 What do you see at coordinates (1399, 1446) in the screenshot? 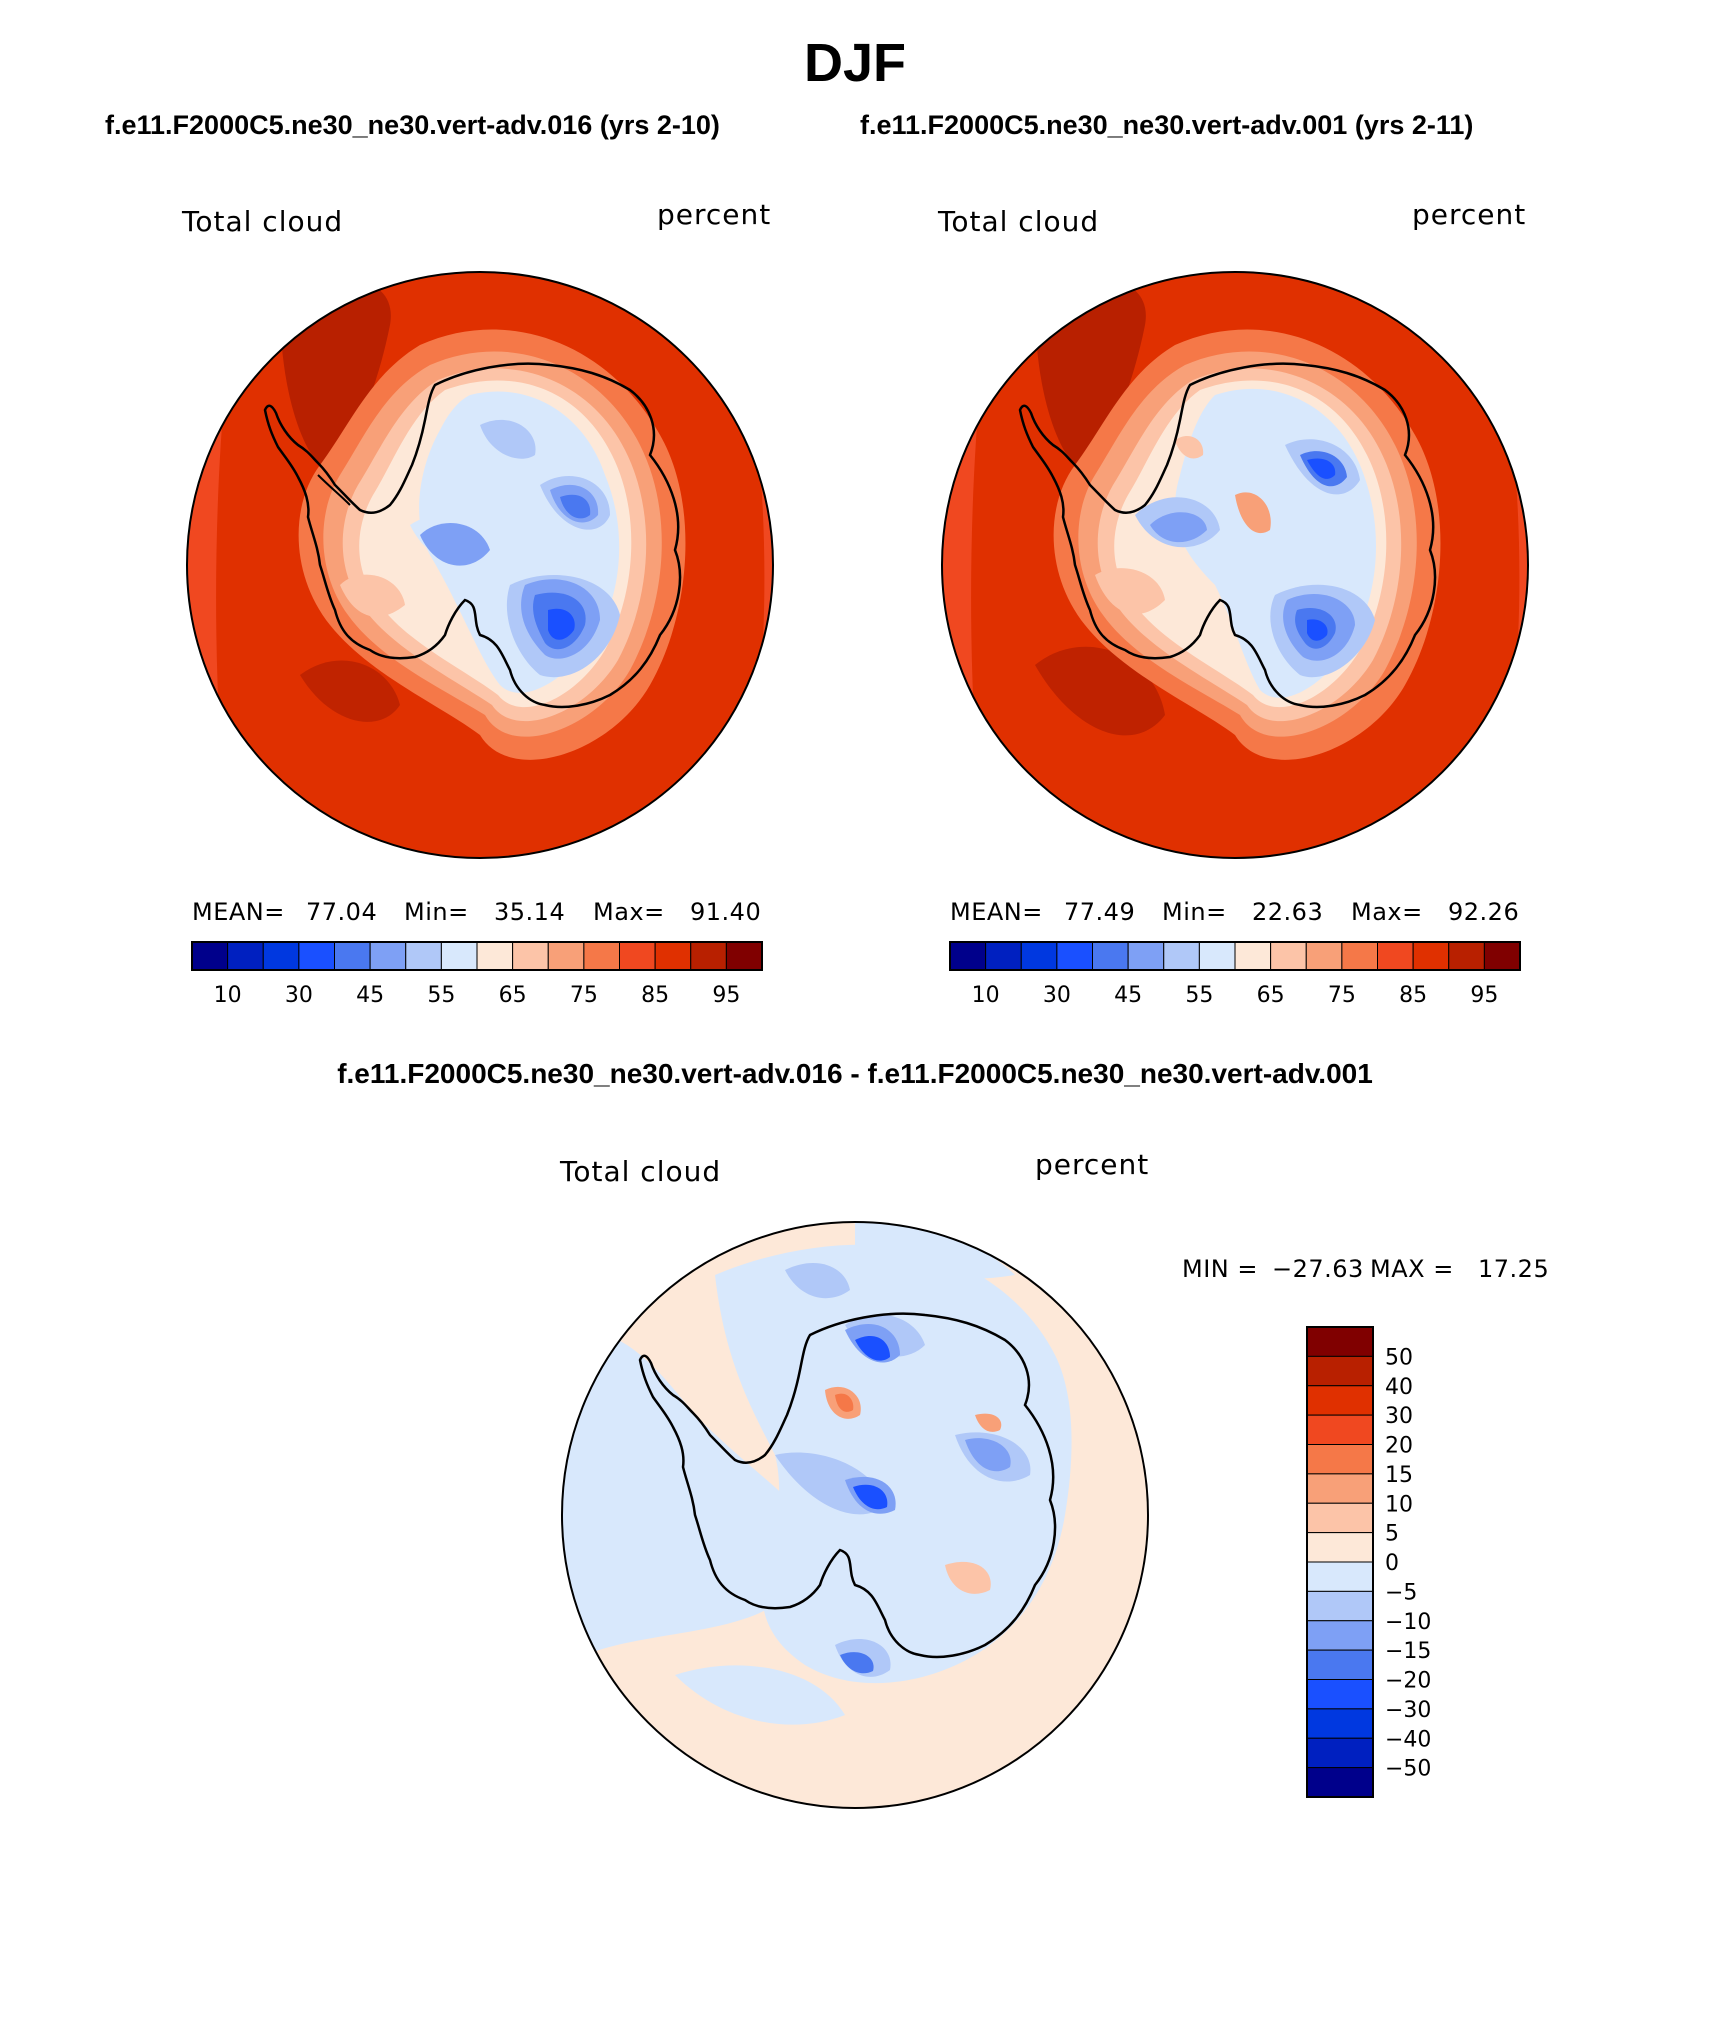
I see `panel3-colorbar-tick-label: 20` at bounding box center [1399, 1446].